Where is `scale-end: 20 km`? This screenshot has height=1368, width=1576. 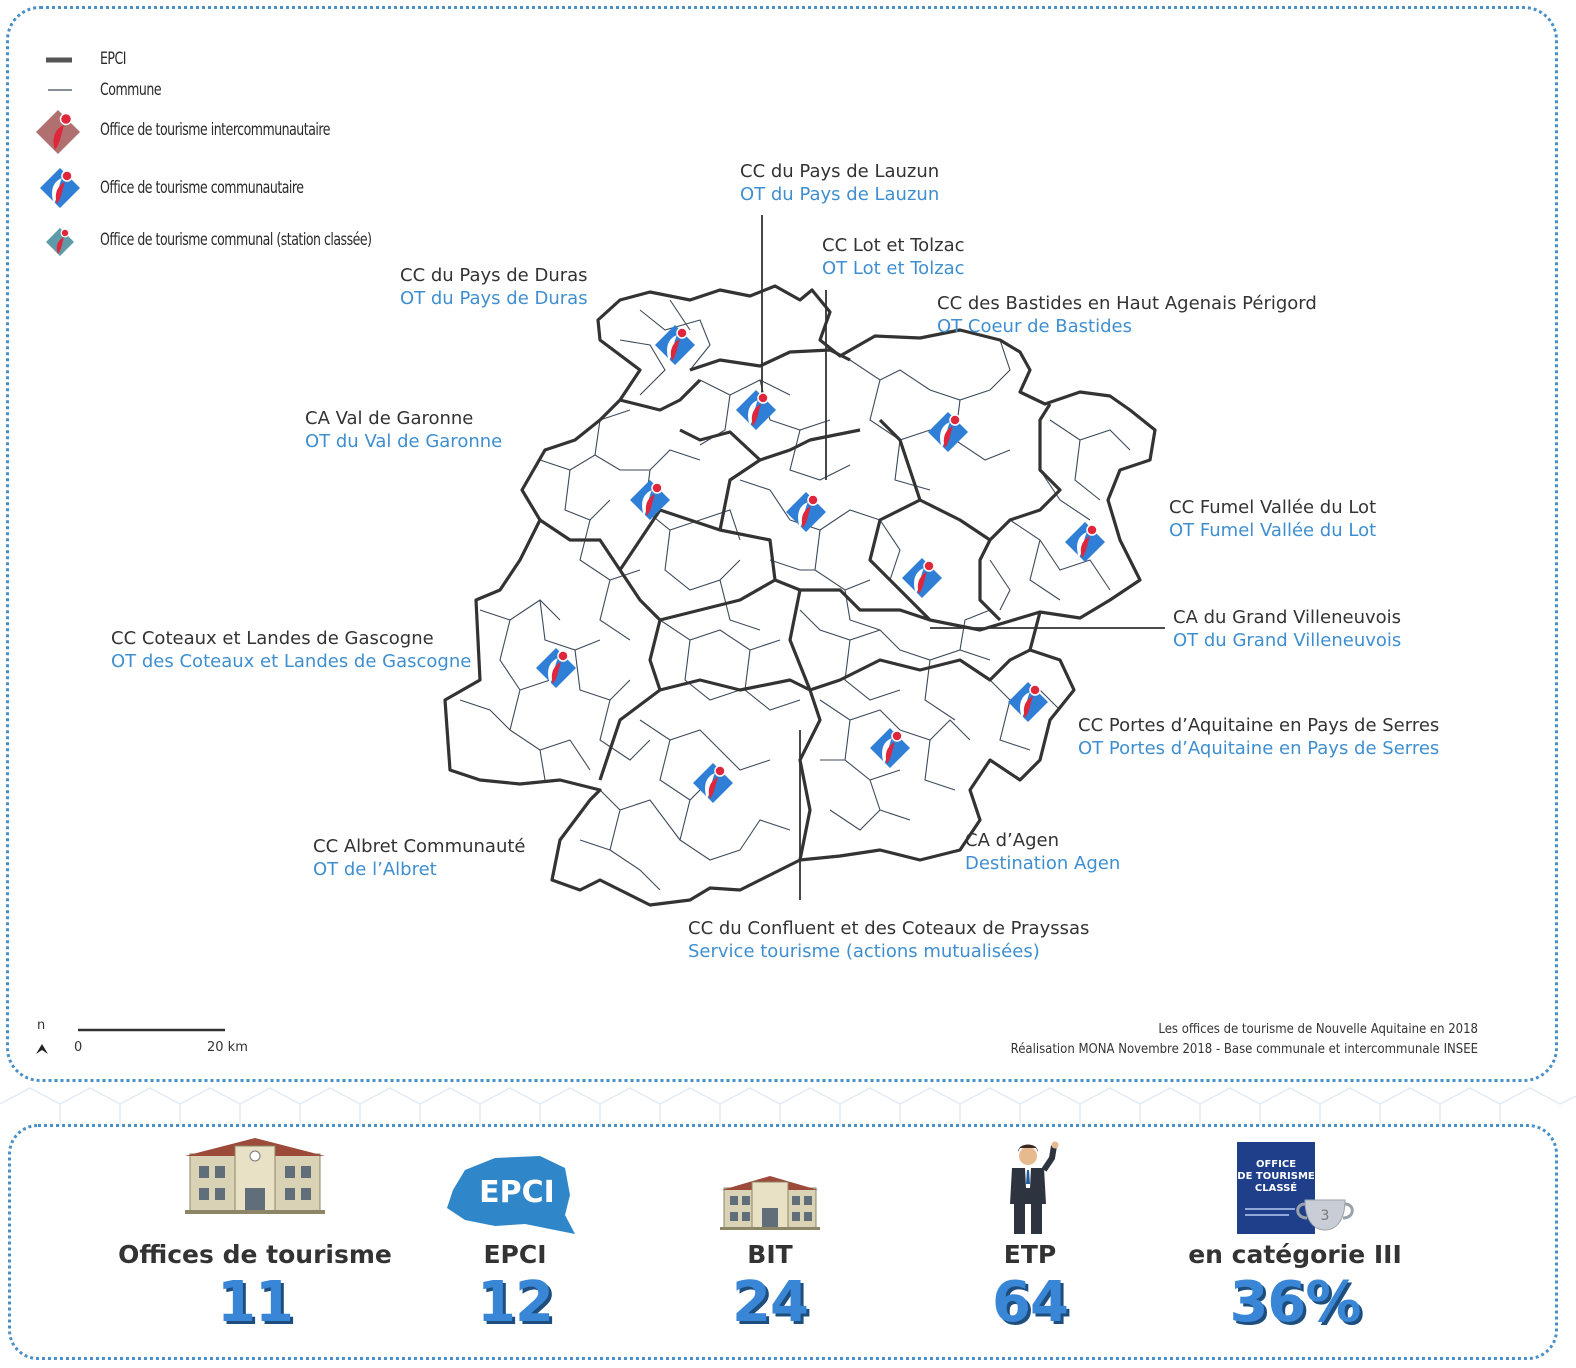
scale-end: 20 km is located at coordinates (227, 1047).